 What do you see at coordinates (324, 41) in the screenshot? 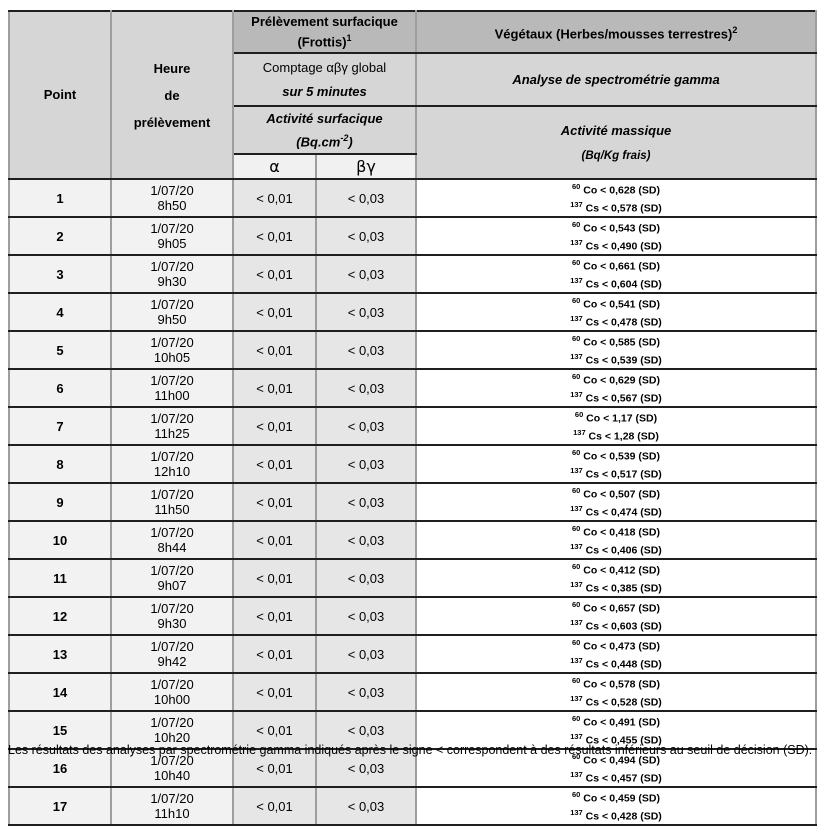
I see `header-surfacique-subtitle: (Frottis)1` at bounding box center [324, 41].